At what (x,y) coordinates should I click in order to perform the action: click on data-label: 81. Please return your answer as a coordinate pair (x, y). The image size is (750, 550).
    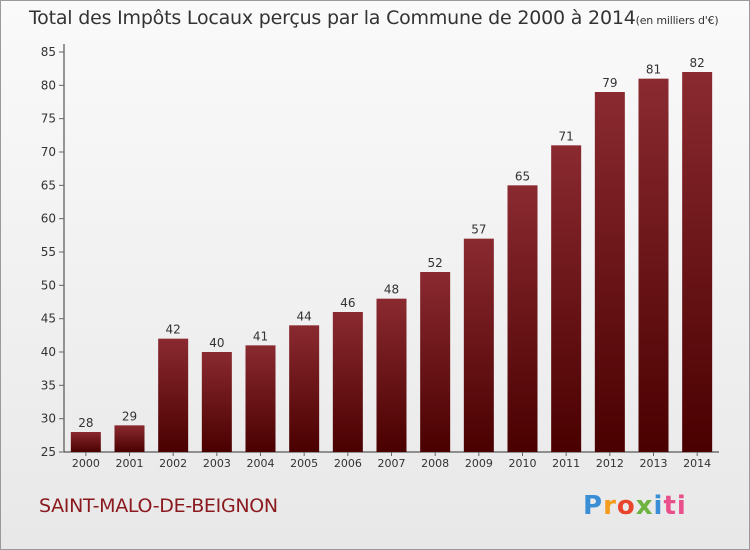
    Looking at the image, I should click on (653, 70).